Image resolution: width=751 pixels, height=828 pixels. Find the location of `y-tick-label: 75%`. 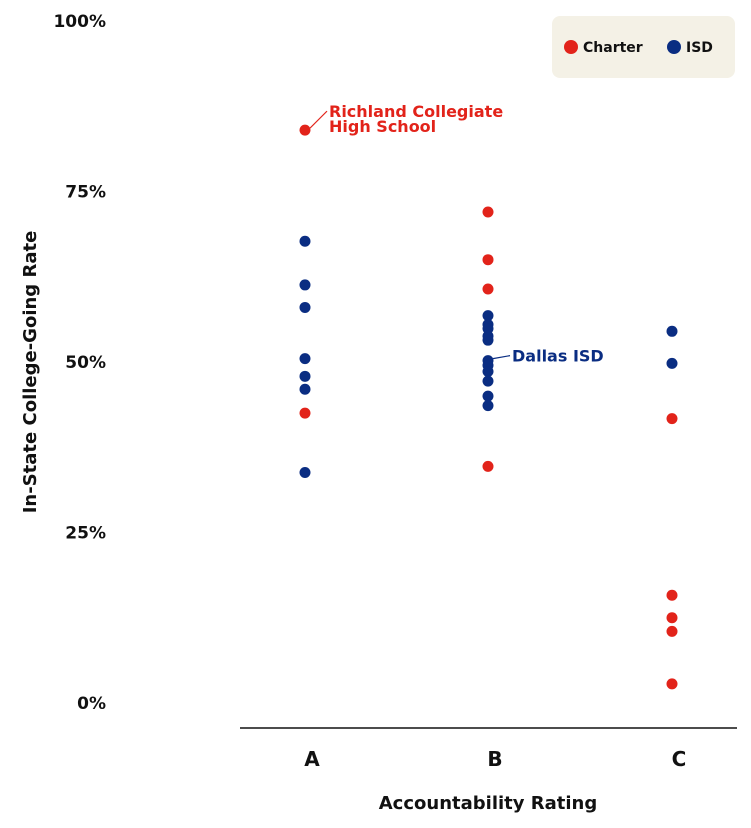

y-tick-label: 75% is located at coordinates (85, 193).